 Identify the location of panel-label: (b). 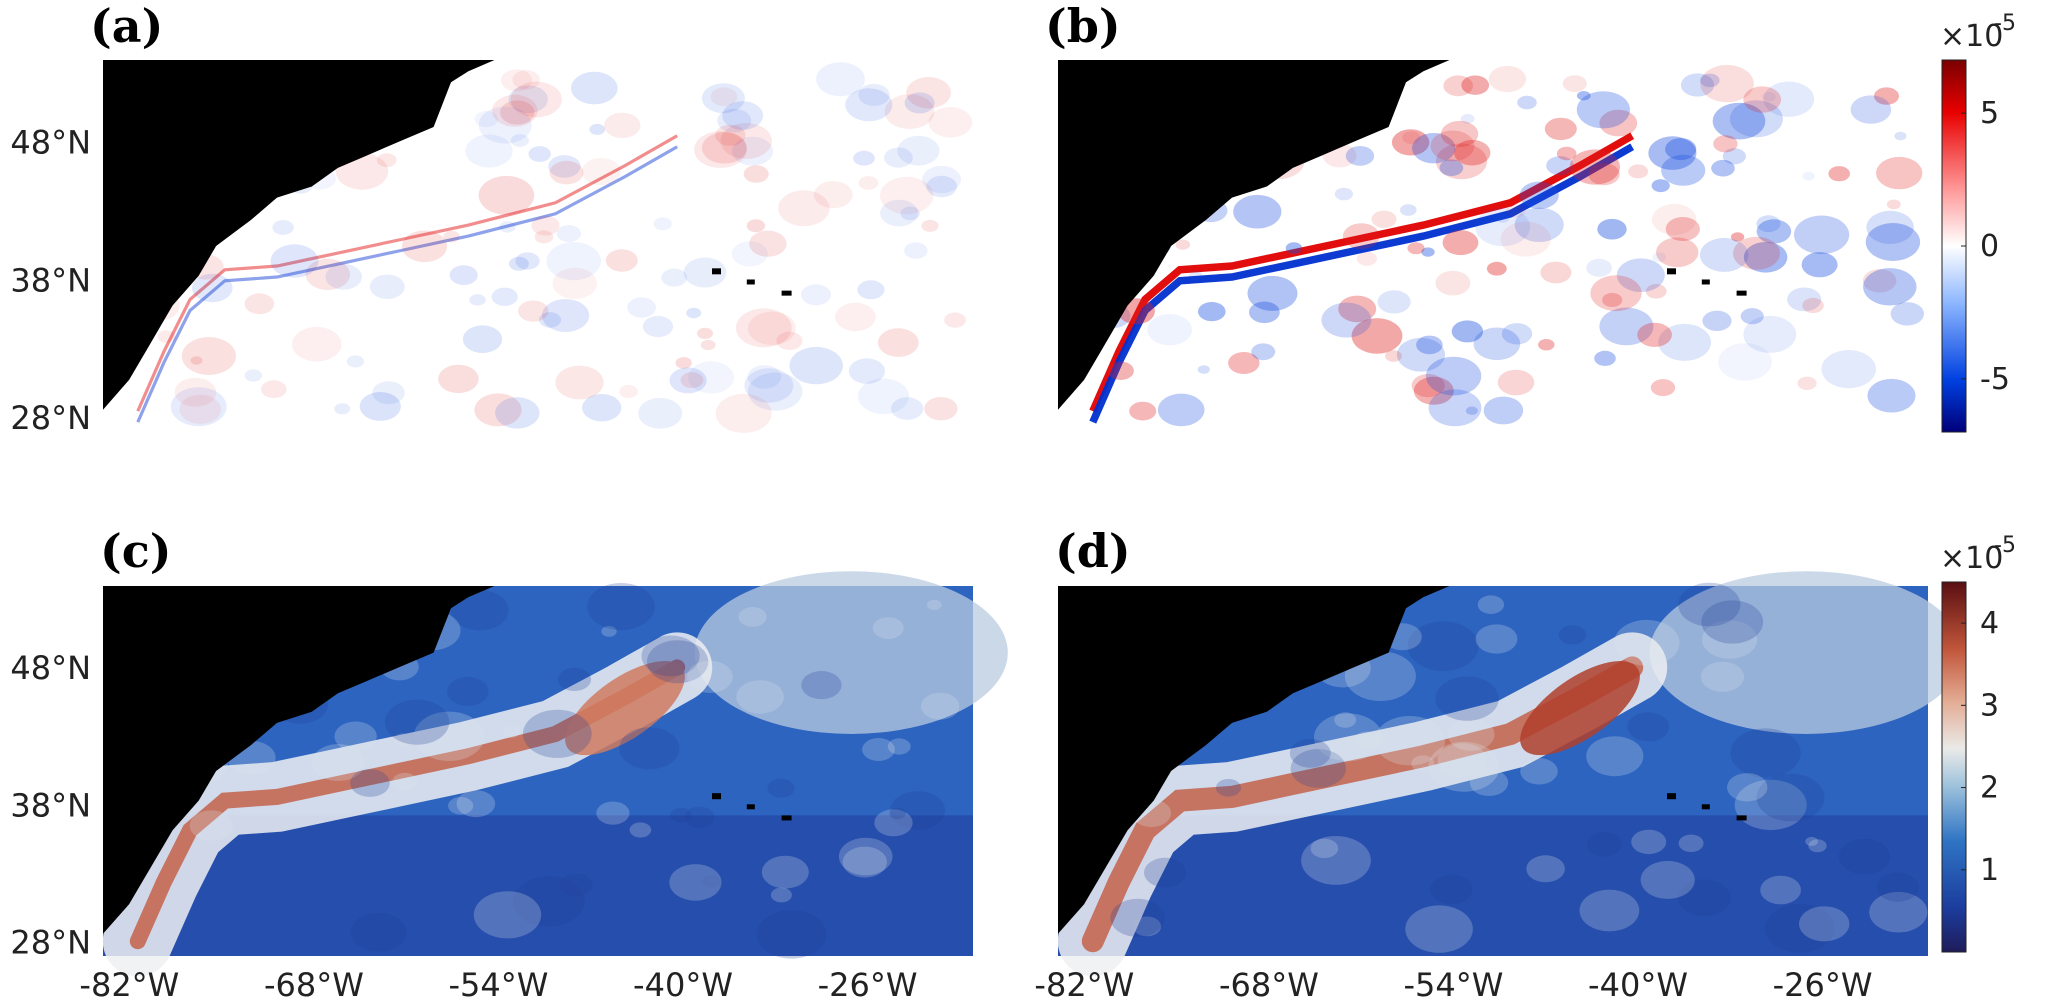
(1083, 26).